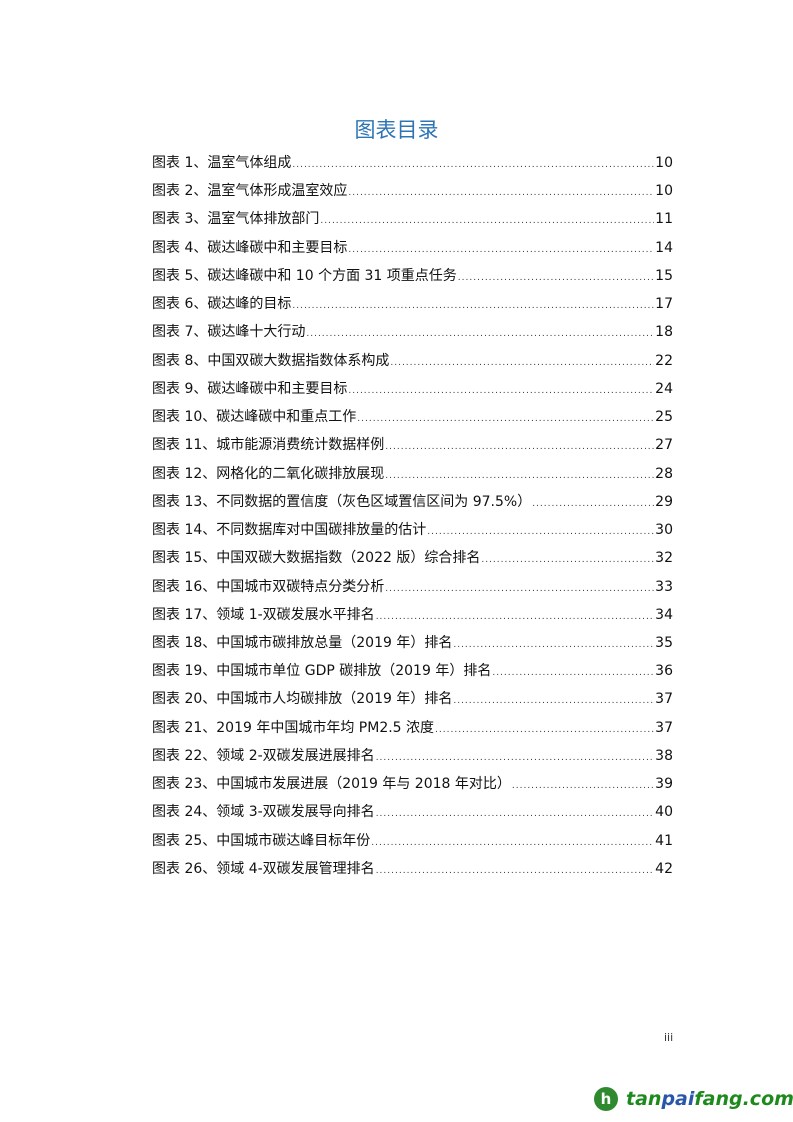 The height and width of the screenshot is (1122, 793). I want to click on toc-entry: 图表 6、碳达峰的目标 17, so click(412, 307).